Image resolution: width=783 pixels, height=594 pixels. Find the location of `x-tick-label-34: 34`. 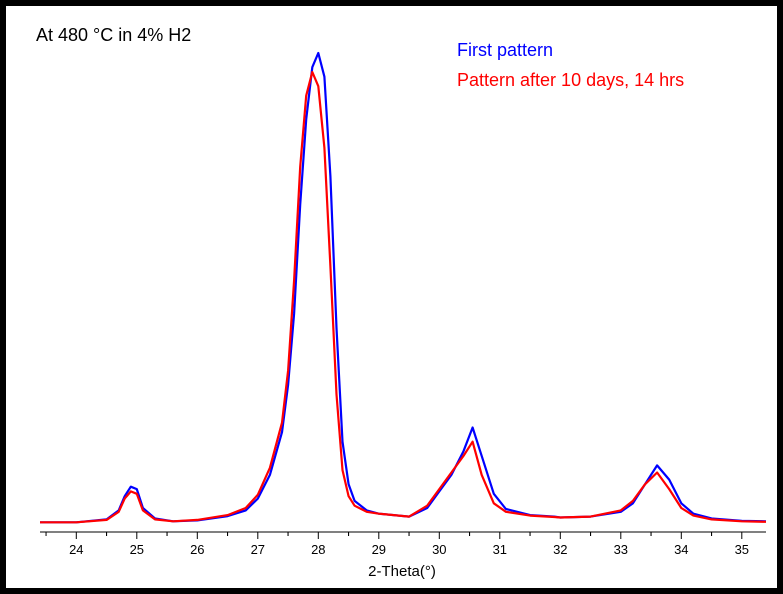

x-tick-label-34: 34 is located at coordinates (681, 549).